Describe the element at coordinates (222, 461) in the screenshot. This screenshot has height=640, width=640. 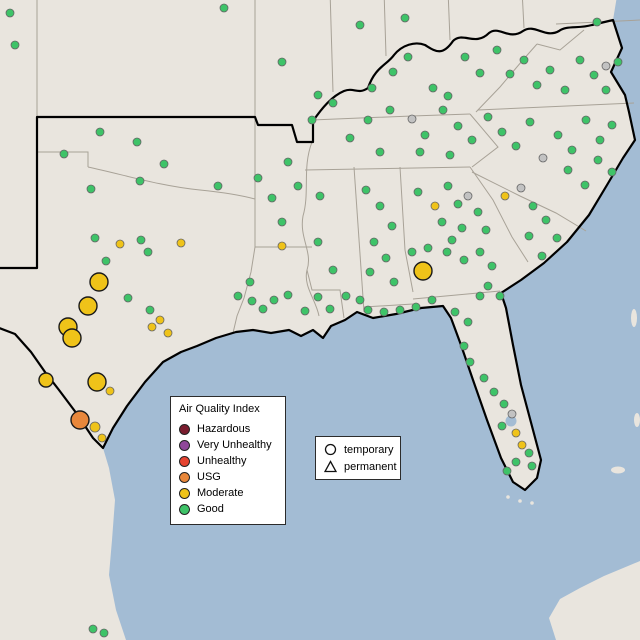
I see `legend-label-unhealthy: Unhealthy` at that location.